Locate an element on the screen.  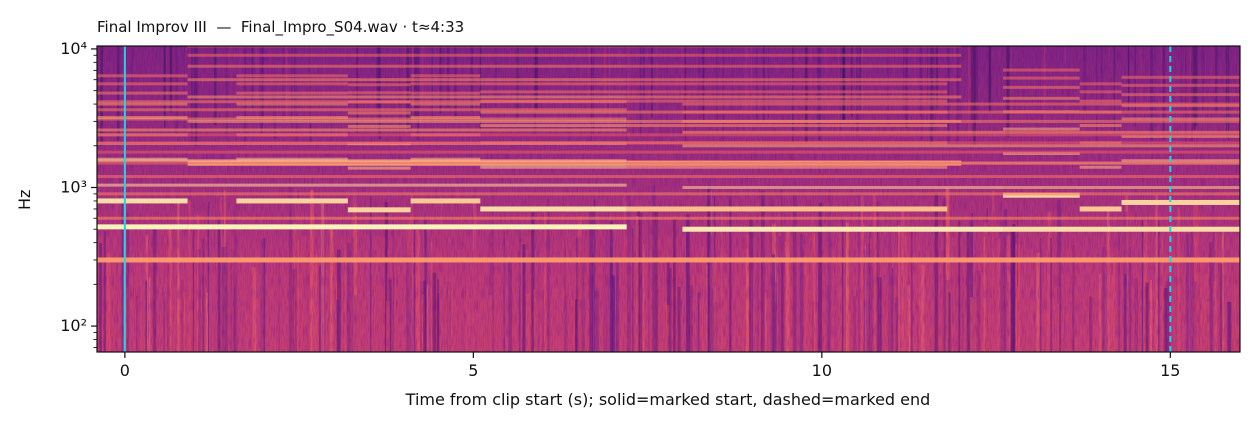
x-axis-ticks: 0 5 10 15 is located at coordinates (650, 366).